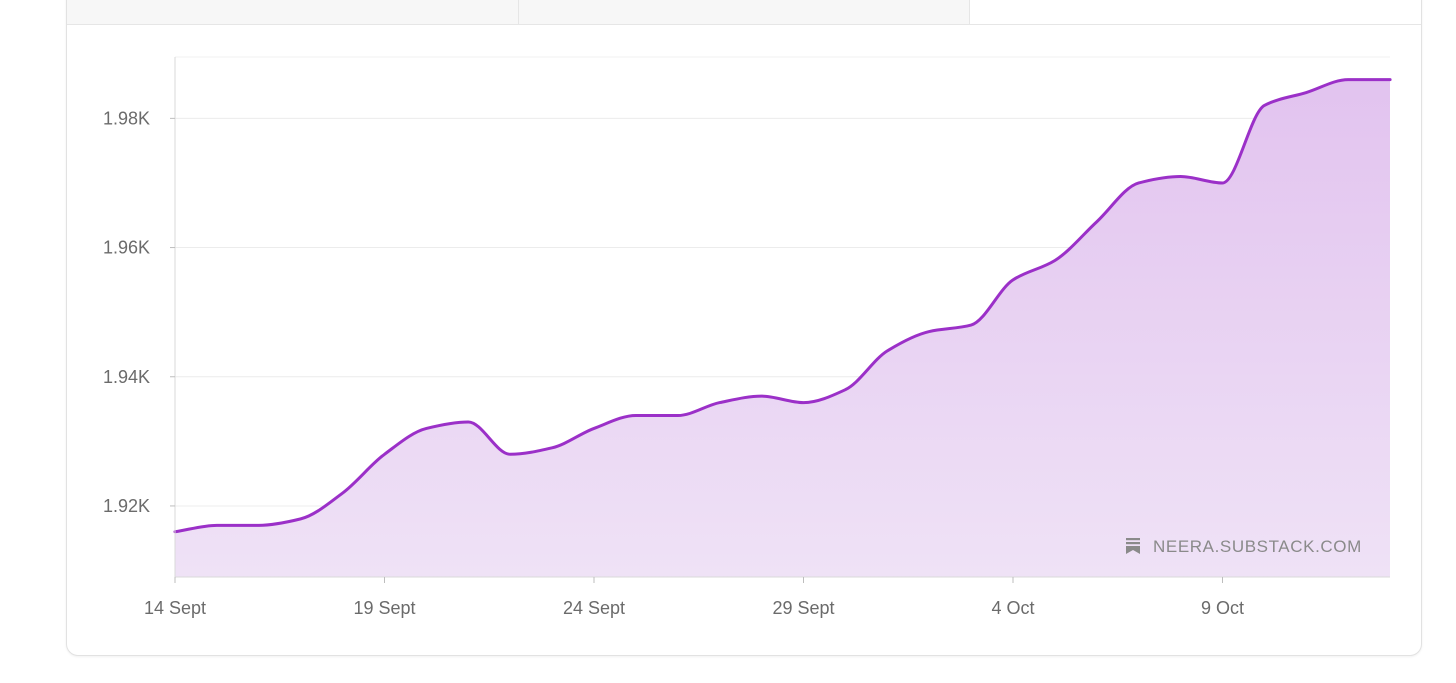  Describe the element at coordinates (126, 377) in the screenshot. I see `y-tick-label: 1.94K` at that location.